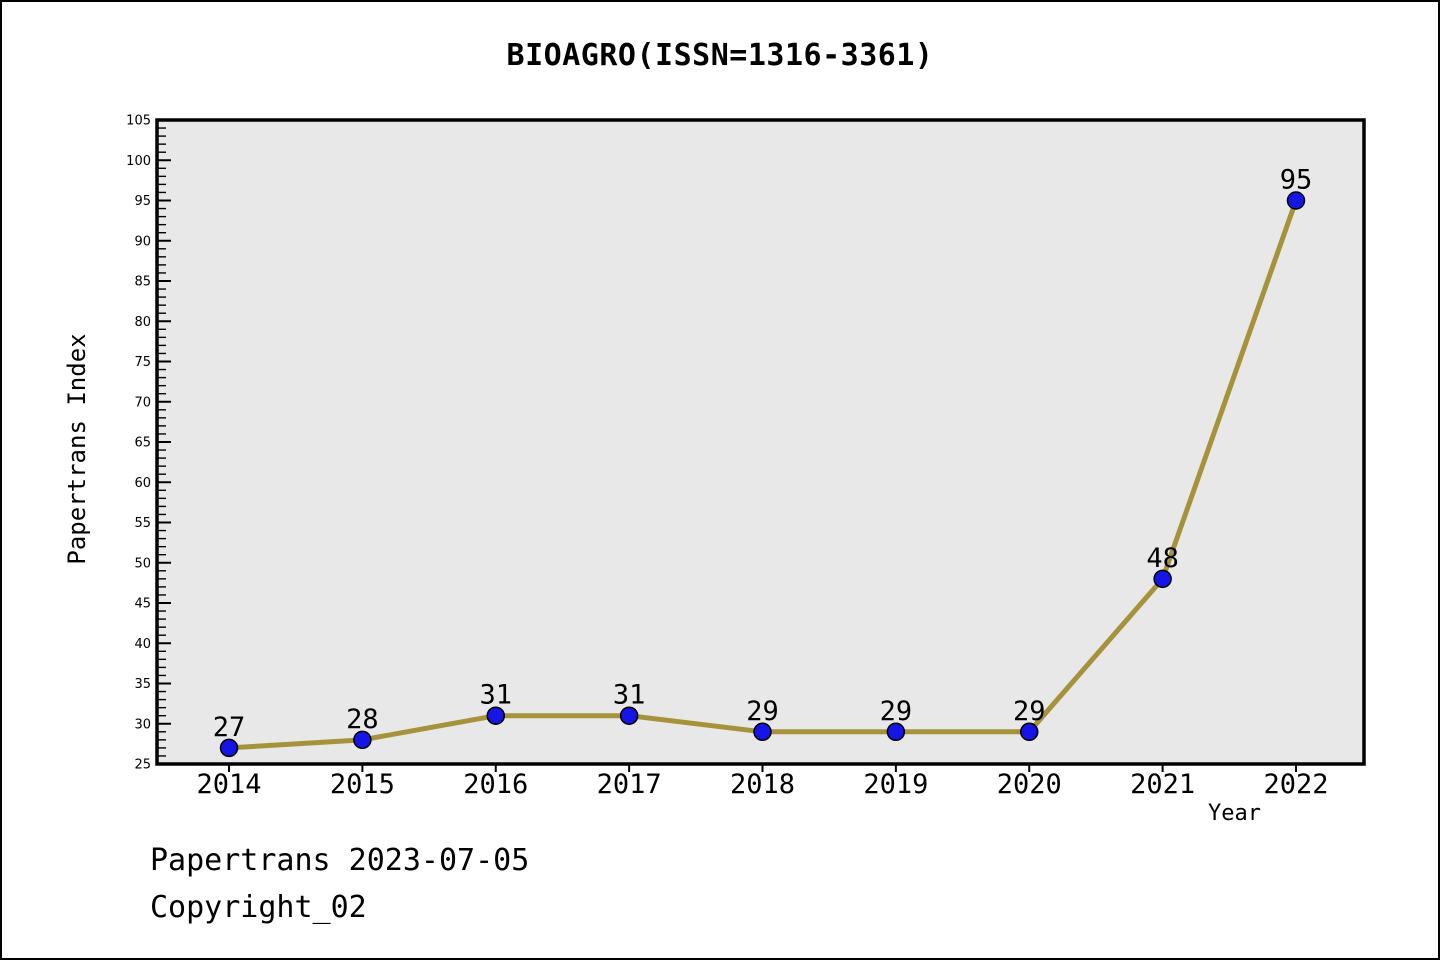 Image resolution: width=1440 pixels, height=960 pixels. I want to click on y-tick-label: 55, so click(142, 523).